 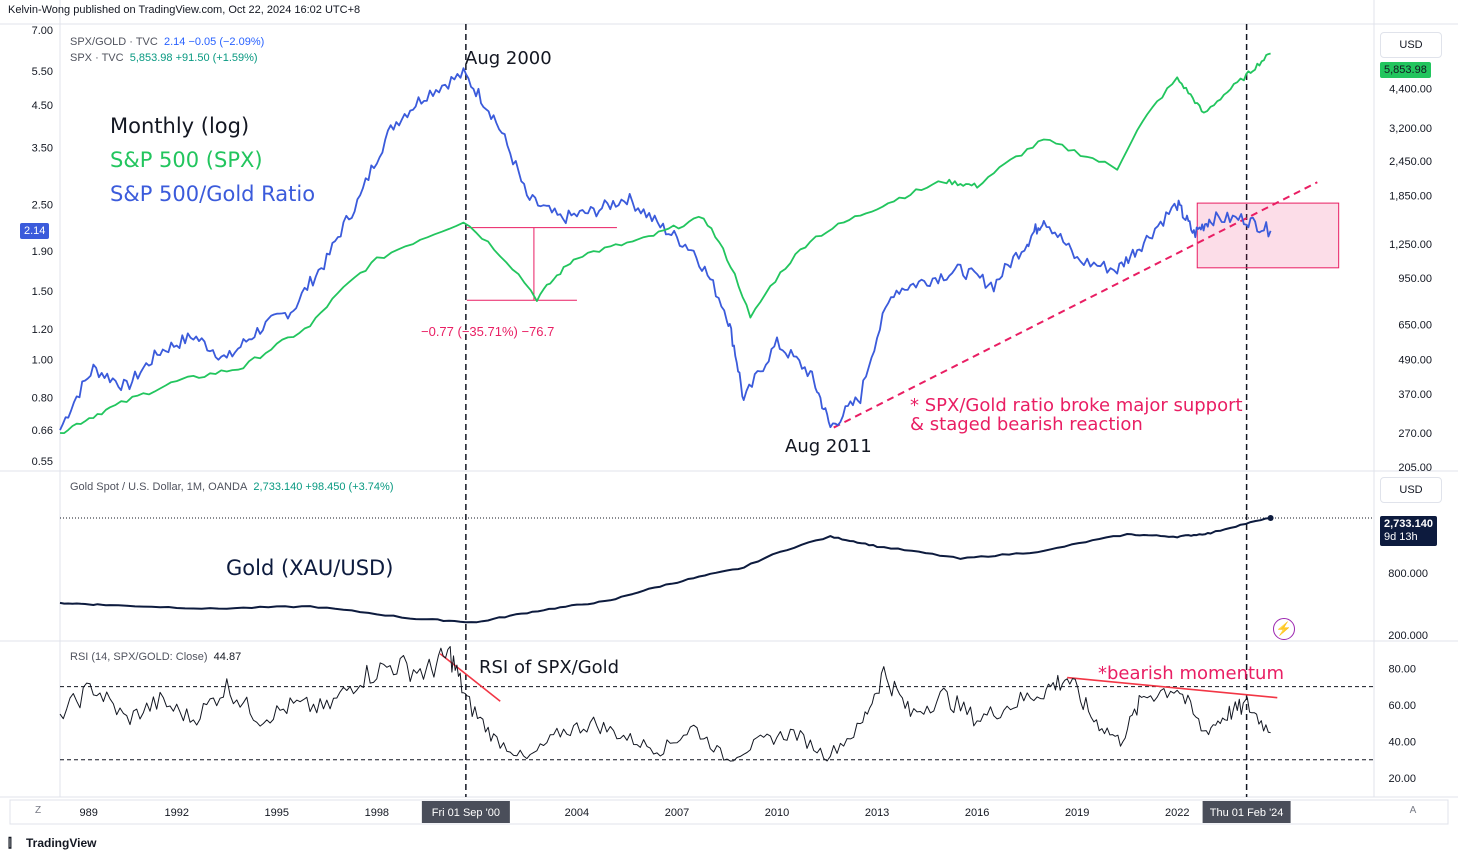 I want to click on gold-axis-tick-label: 200.000, so click(x=1408, y=636).